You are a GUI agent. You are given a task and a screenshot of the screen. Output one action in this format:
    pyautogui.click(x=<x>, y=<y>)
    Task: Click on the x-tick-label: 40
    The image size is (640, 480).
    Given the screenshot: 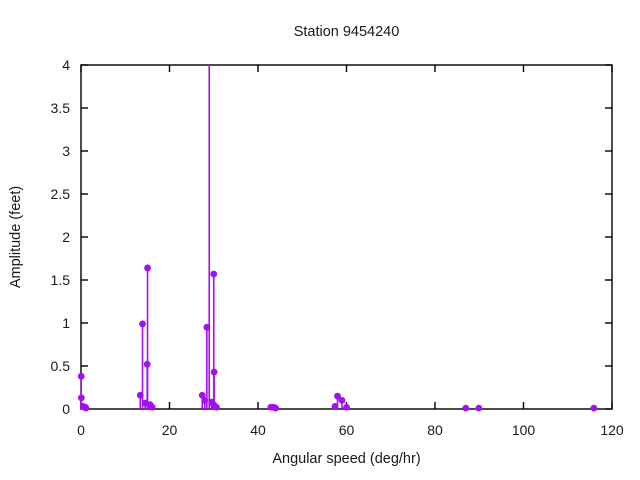 What is the action you would take?
    pyautogui.click(x=258, y=430)
    